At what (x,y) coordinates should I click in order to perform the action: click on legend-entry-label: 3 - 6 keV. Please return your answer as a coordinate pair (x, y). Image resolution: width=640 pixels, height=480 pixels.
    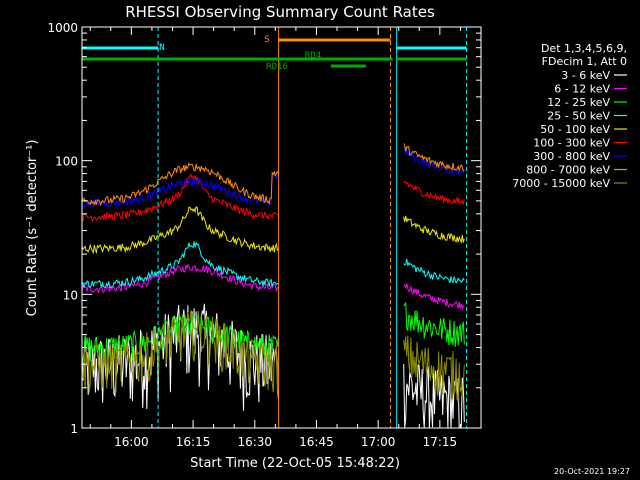
    Looking at the image, I should click on (585, 75).